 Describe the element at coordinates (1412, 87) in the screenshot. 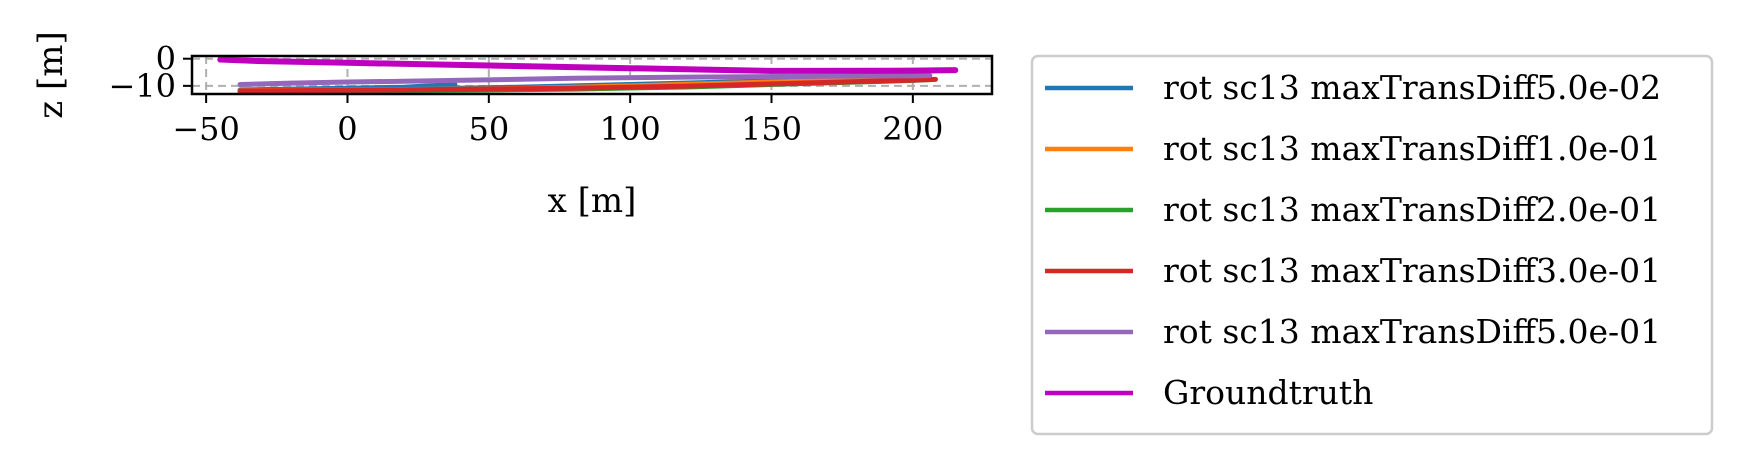

I see `legend-label: rot sc13 maxTransDiff5.0e-02` at that location.